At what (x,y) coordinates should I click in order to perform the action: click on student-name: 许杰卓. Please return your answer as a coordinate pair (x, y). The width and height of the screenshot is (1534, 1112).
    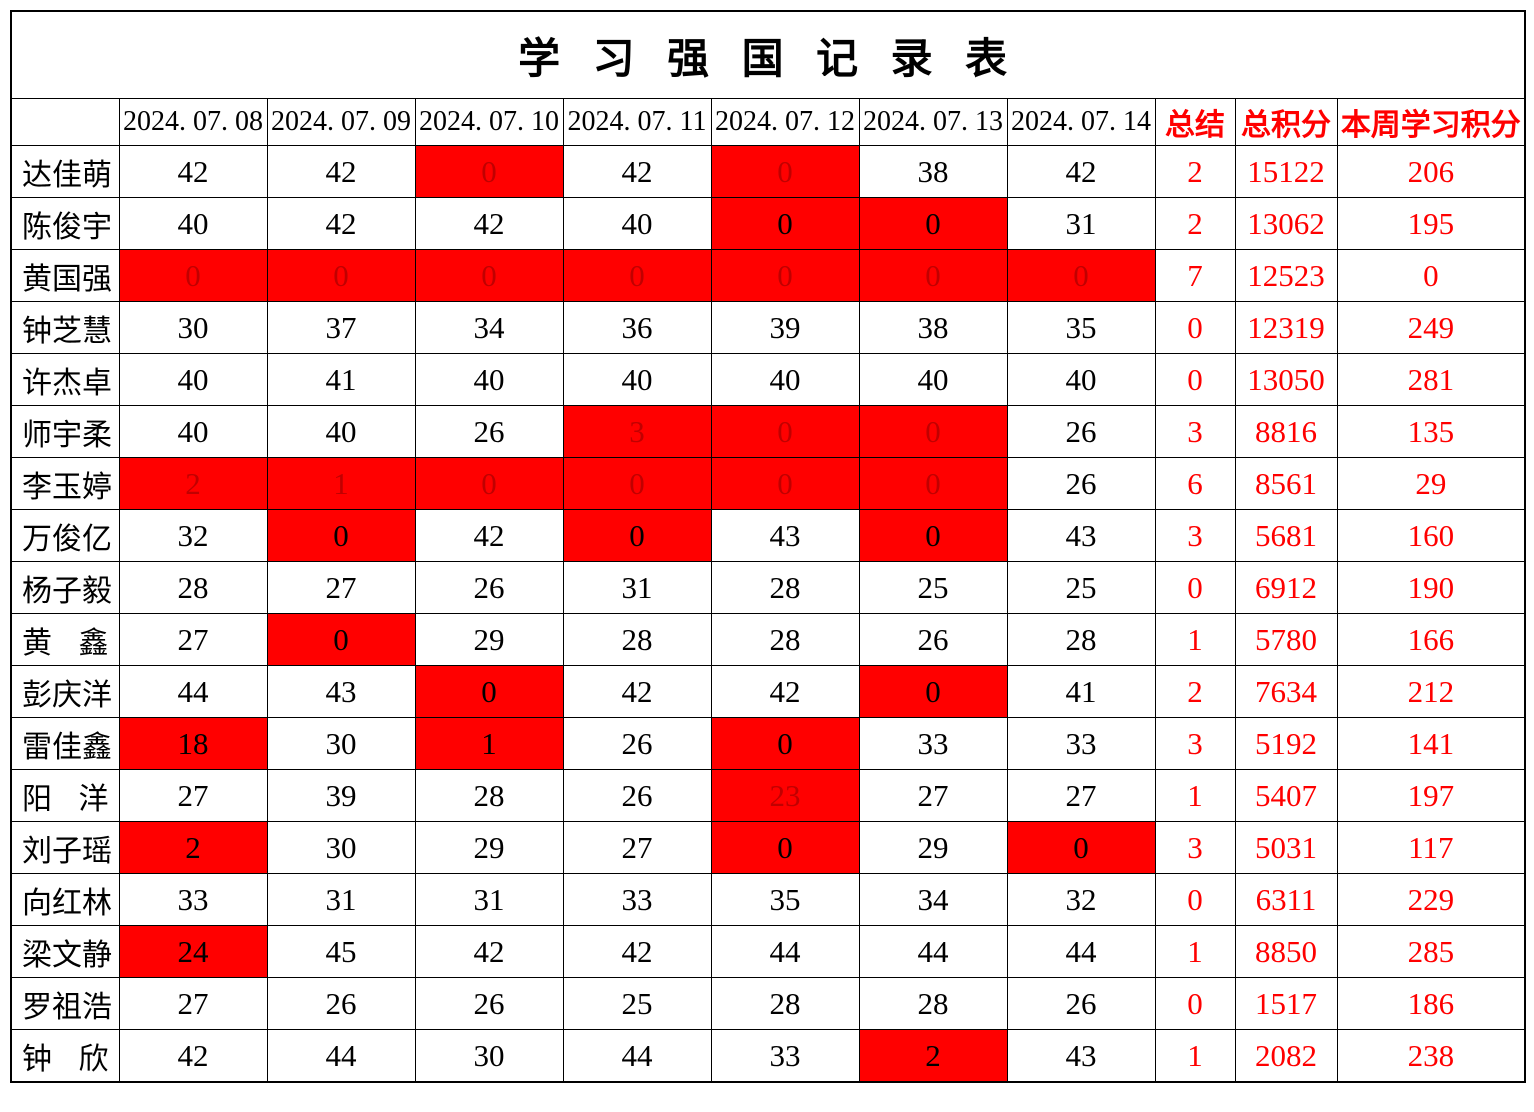
    Looking at the image, I should click on (65, 379).